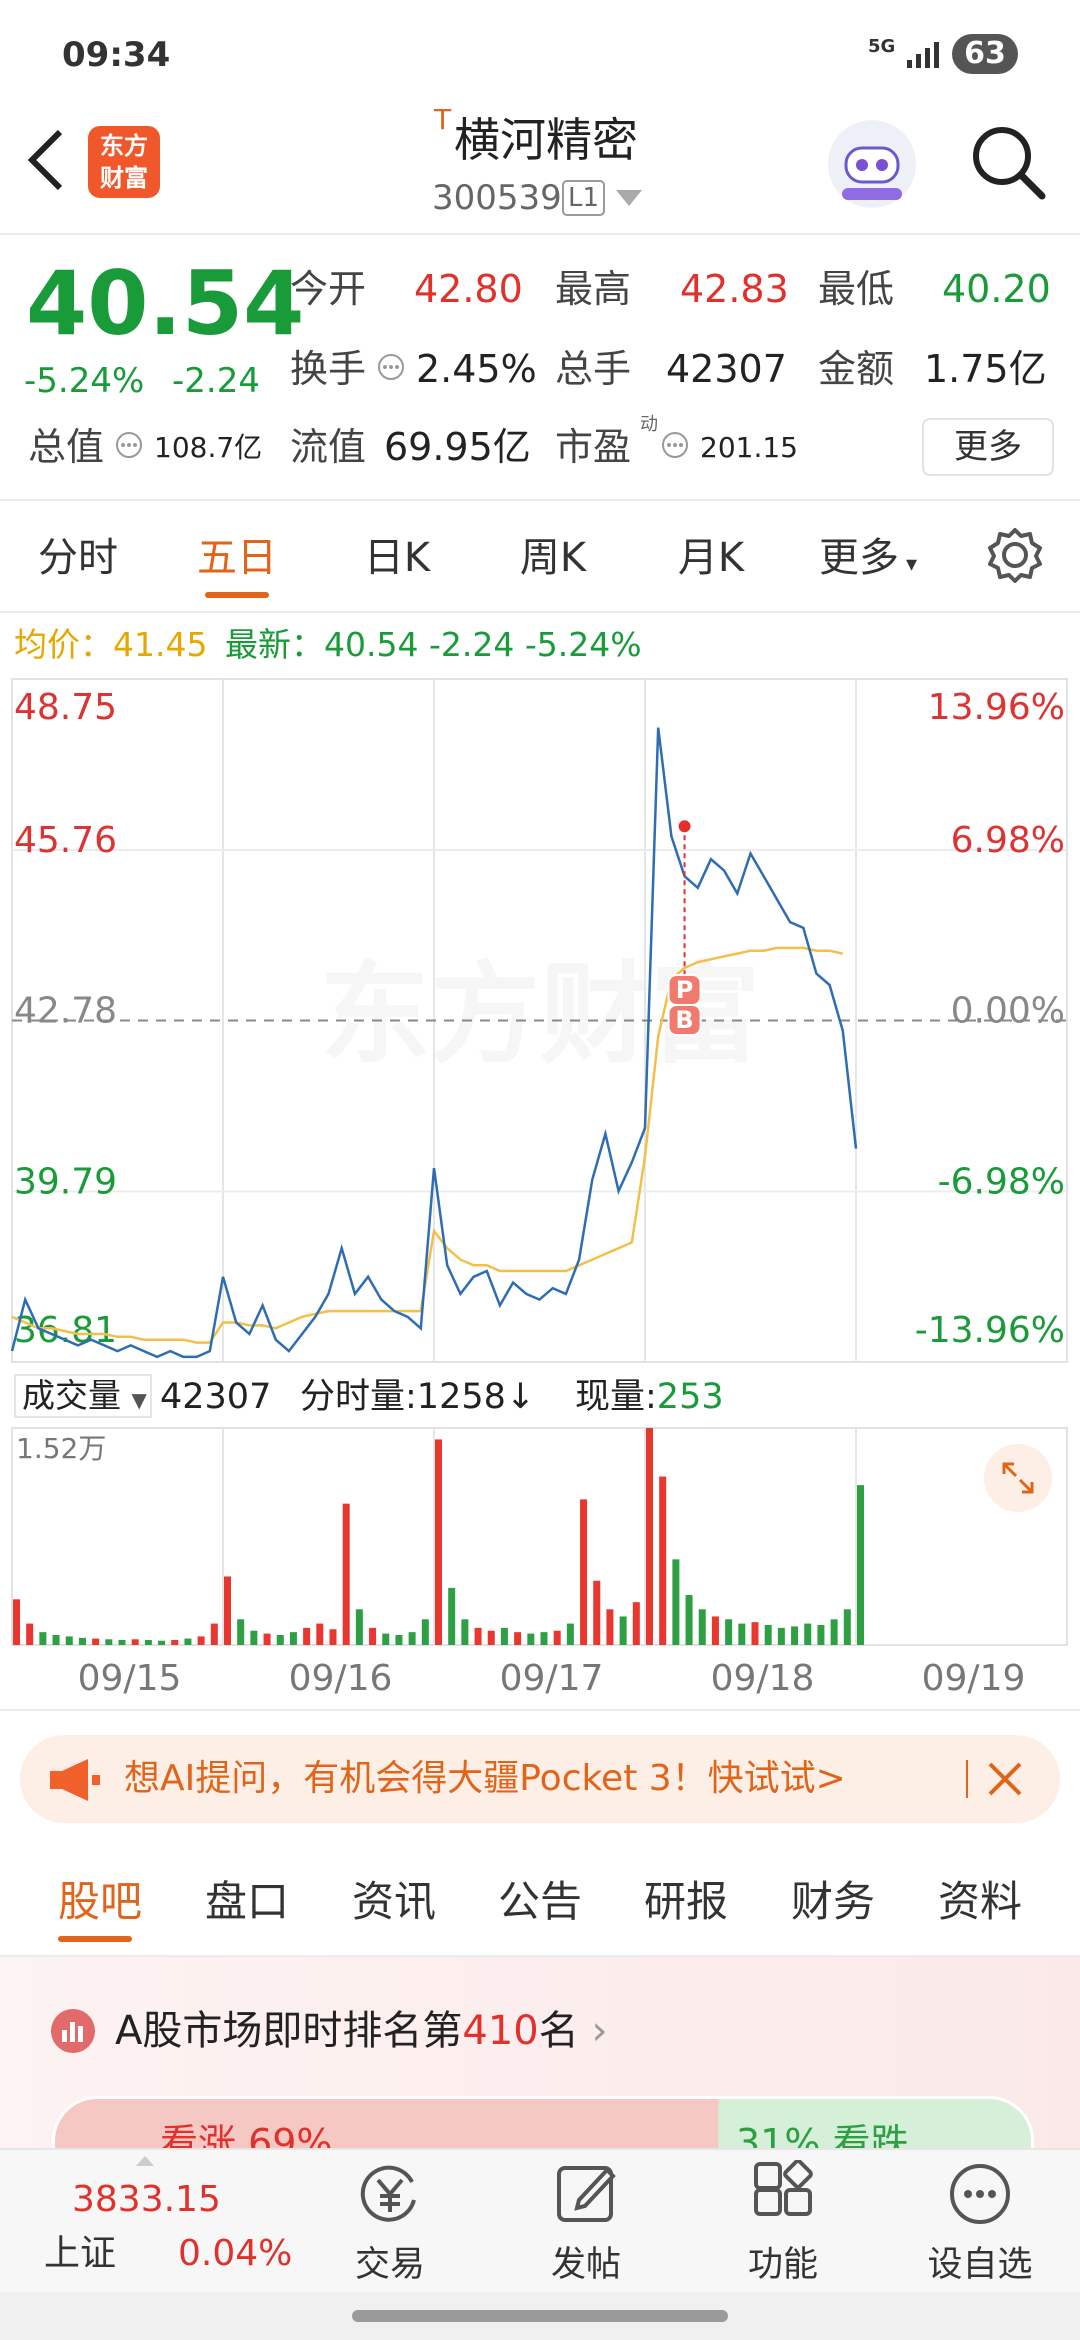 The width and height of the screenshot is (1080, 2340). Describe the element at coordinates (110, 644) in the screenshot. I see `legend-avg: 均价：41.45` at that location.